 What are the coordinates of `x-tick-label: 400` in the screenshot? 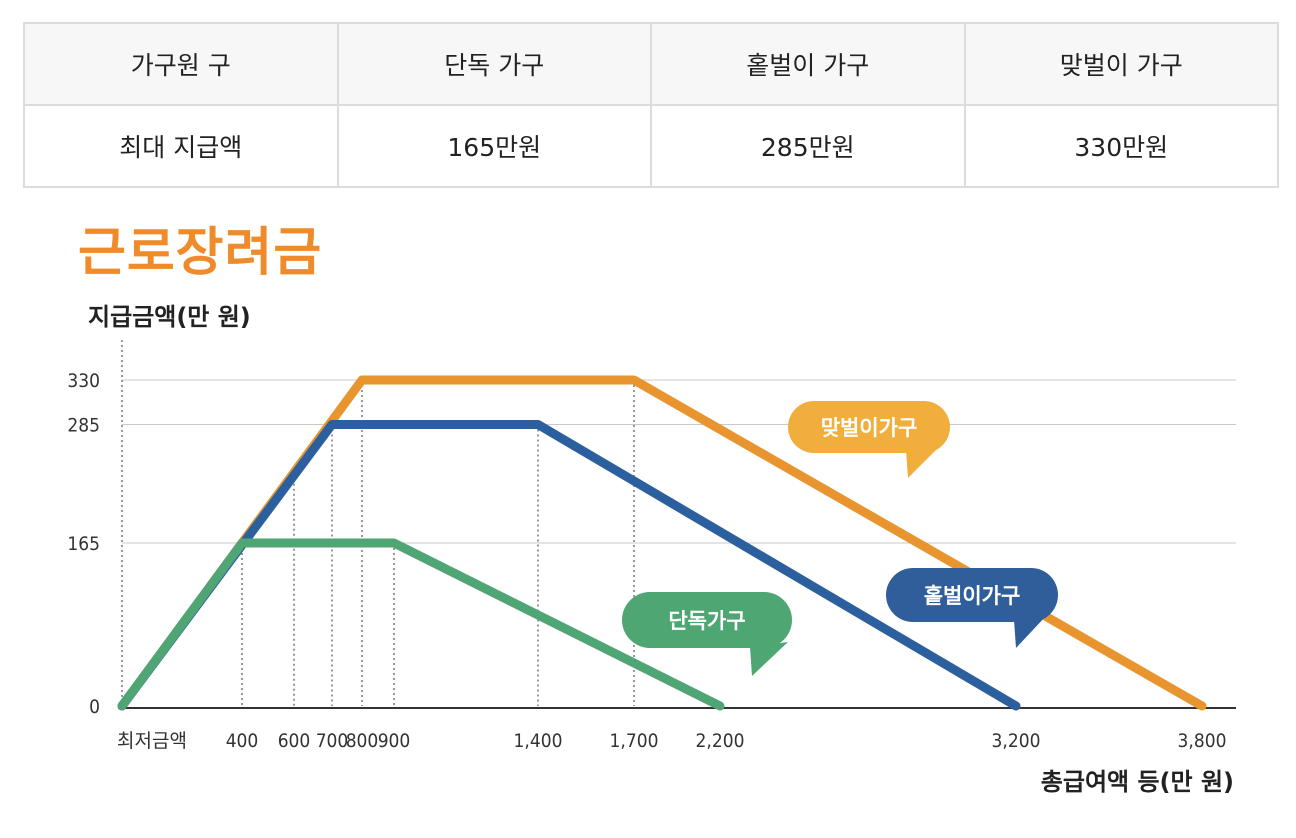 It's located at (242, 741).